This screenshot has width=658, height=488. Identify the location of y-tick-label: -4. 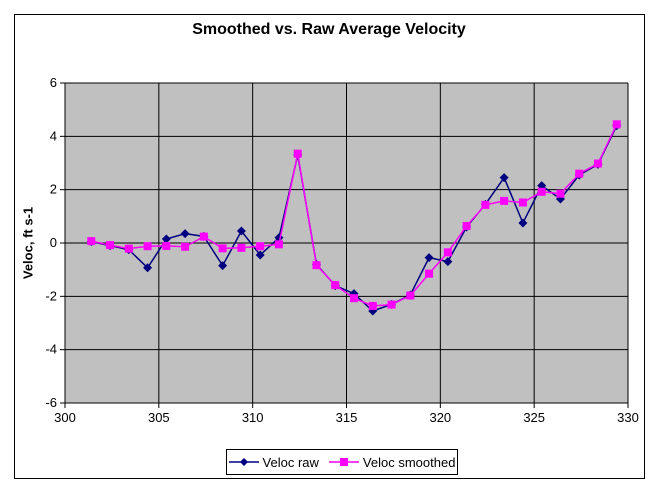
(51, 349).